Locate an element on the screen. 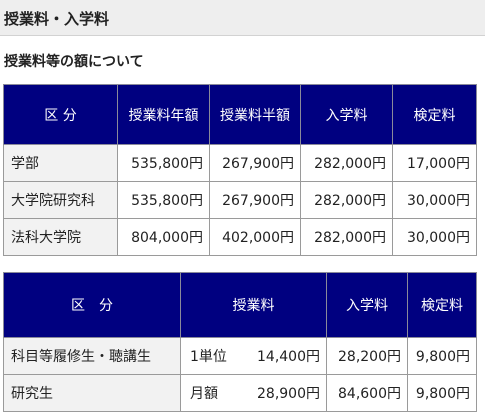 This screenshot has height=414, width=485. table-row: 研究生 月額 28,900円 84,600円 9,800円 is located at coordinates (240, 393).